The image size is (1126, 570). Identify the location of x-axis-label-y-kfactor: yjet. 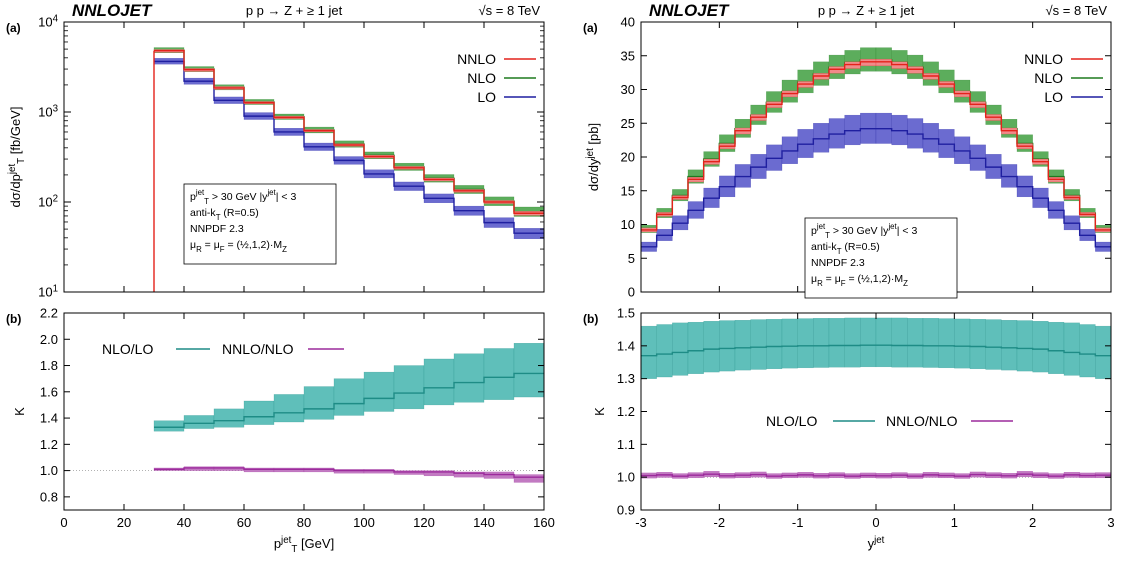
(876, 543).